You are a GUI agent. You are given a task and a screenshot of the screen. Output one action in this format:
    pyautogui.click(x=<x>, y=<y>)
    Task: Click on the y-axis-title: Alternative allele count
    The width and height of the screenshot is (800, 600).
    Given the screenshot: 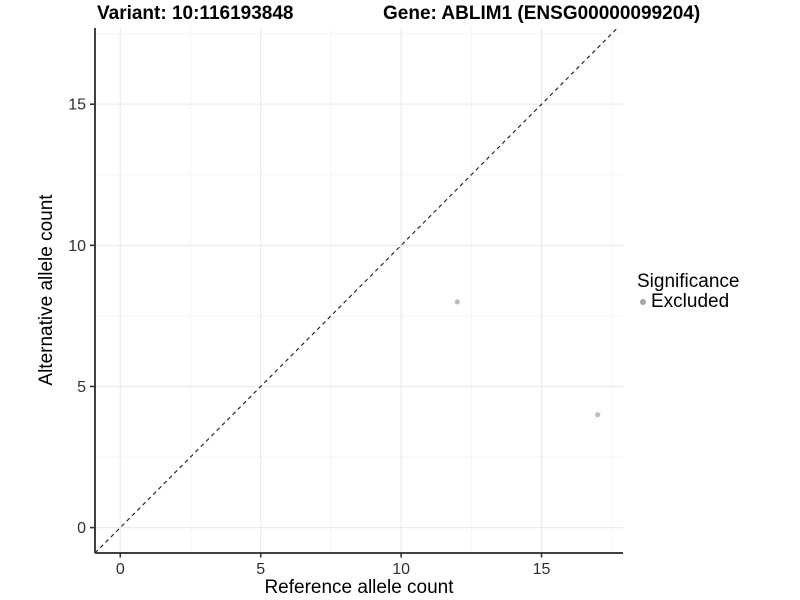 What is the action you would take?
    pyautogui.click(x=46, y=290)
    